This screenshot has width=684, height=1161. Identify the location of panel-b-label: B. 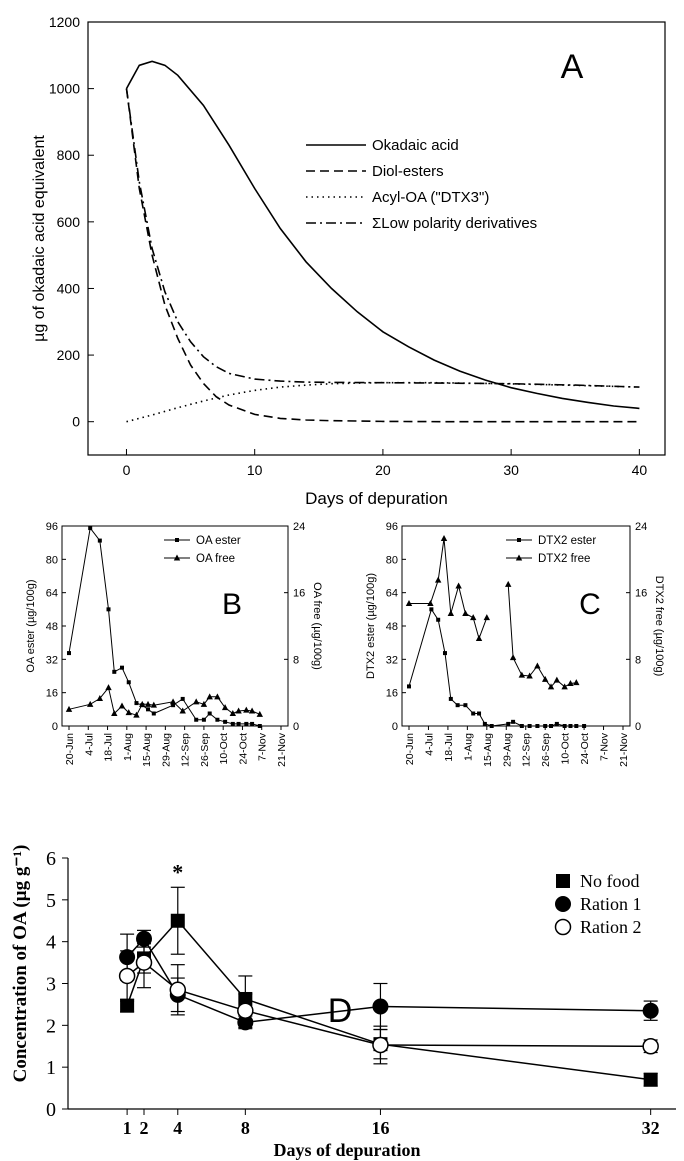
(232, 604).